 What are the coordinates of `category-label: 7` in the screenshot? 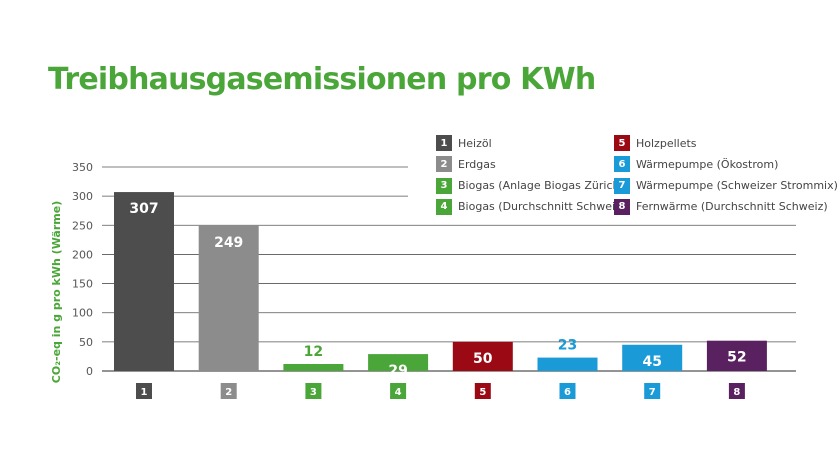 It's located at (652, 392).